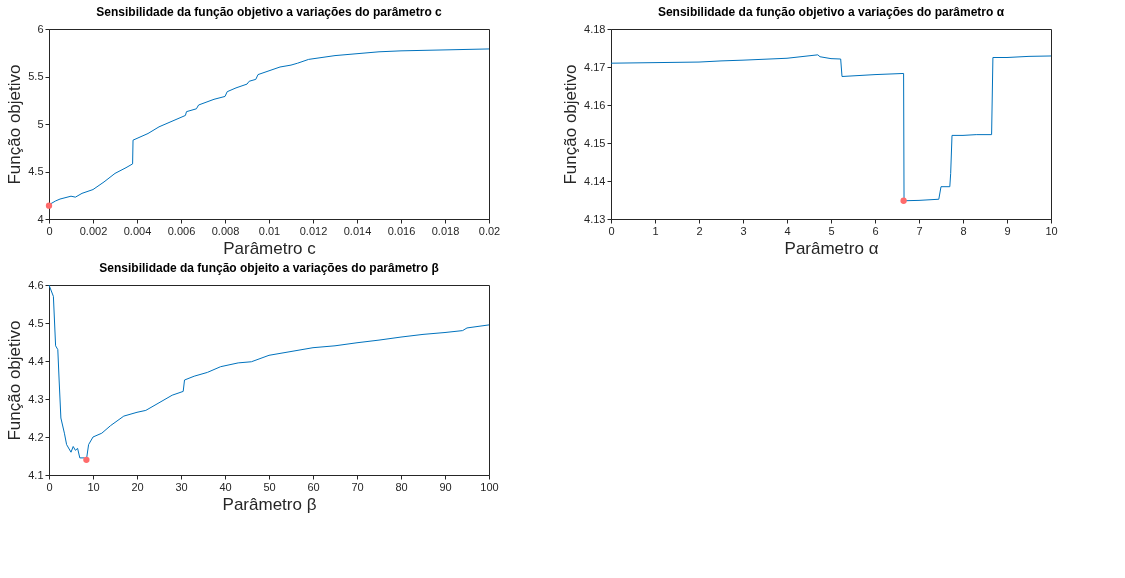 This screenshot has width=1125, height=578. I want to click on y-tick-label: 4.16, so click(595, 104).